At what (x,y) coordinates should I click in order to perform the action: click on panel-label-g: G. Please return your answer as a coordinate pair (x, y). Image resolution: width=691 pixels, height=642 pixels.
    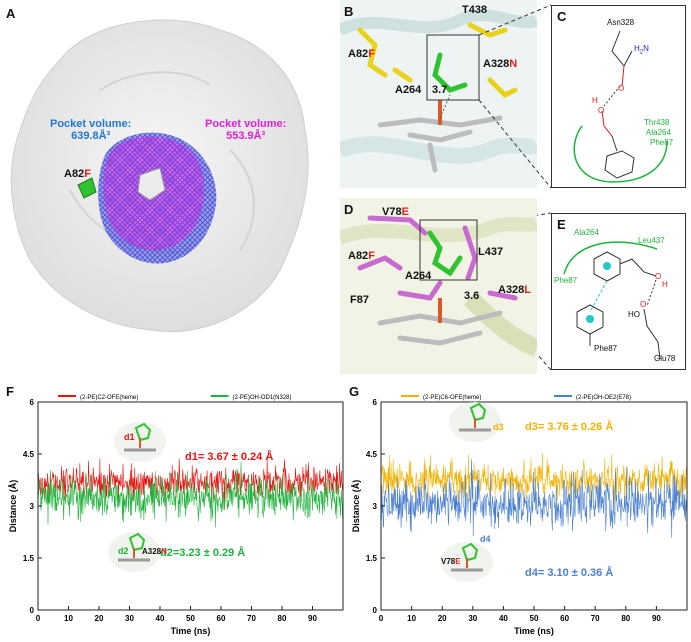
    Looking at the image, I should click on (354, 391).